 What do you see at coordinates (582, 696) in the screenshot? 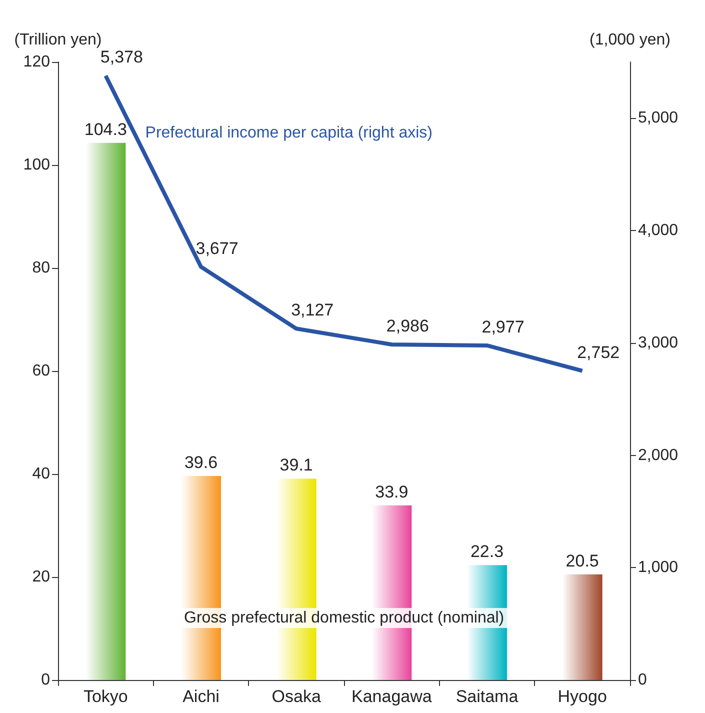
I see `x-tick-label: Hyogo` at bounding box center [582, 696].